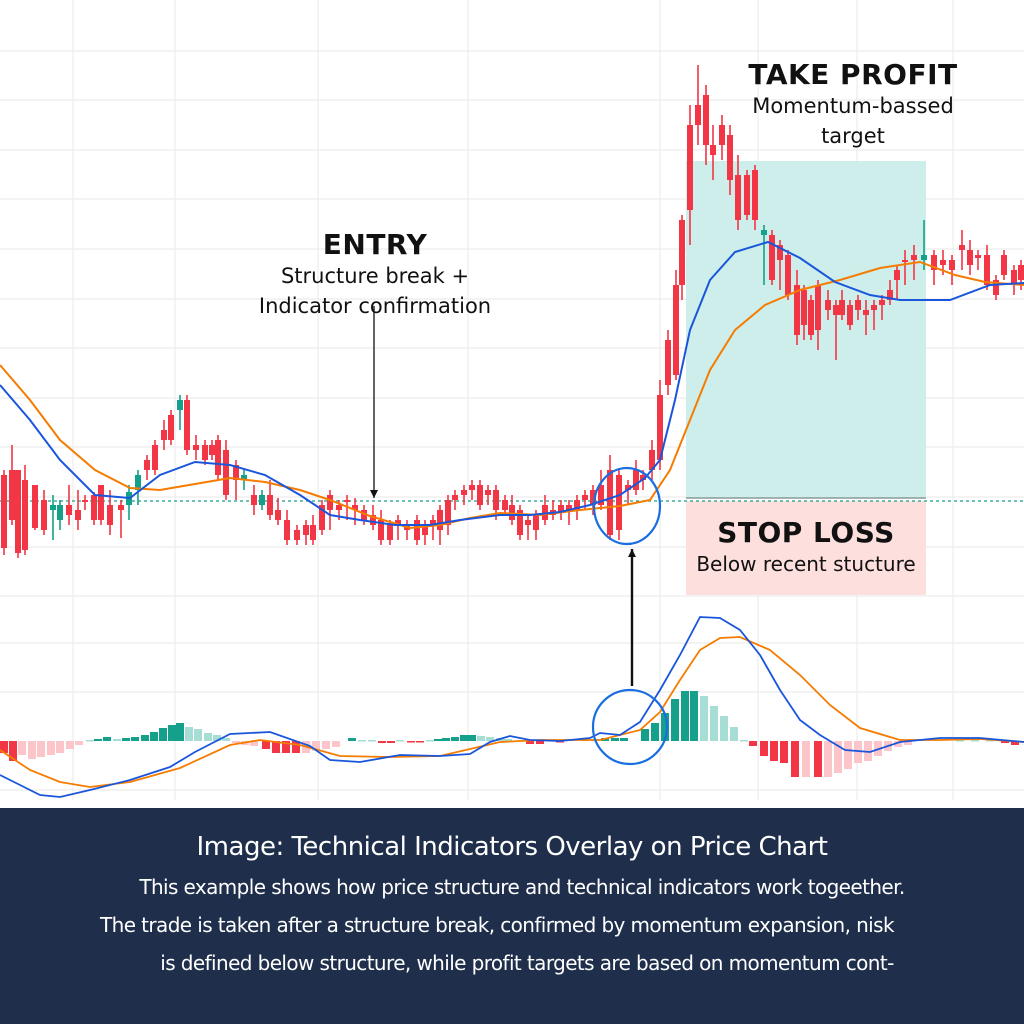 The image size is (1024, 1024). I want to click on take-profit-line-1: Momentum-bassed, so click(853, 106).